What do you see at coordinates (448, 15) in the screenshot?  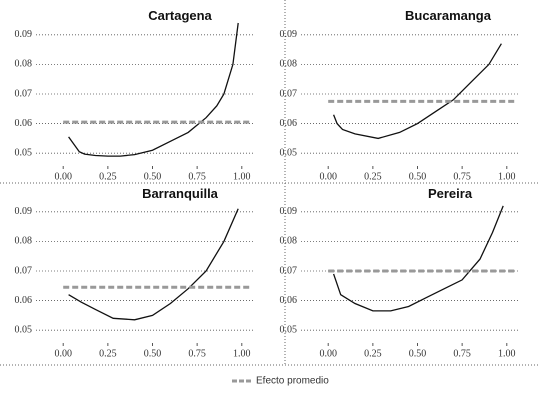 I see `panel-title: Bucaramanga` at bounding box center [448, 15].